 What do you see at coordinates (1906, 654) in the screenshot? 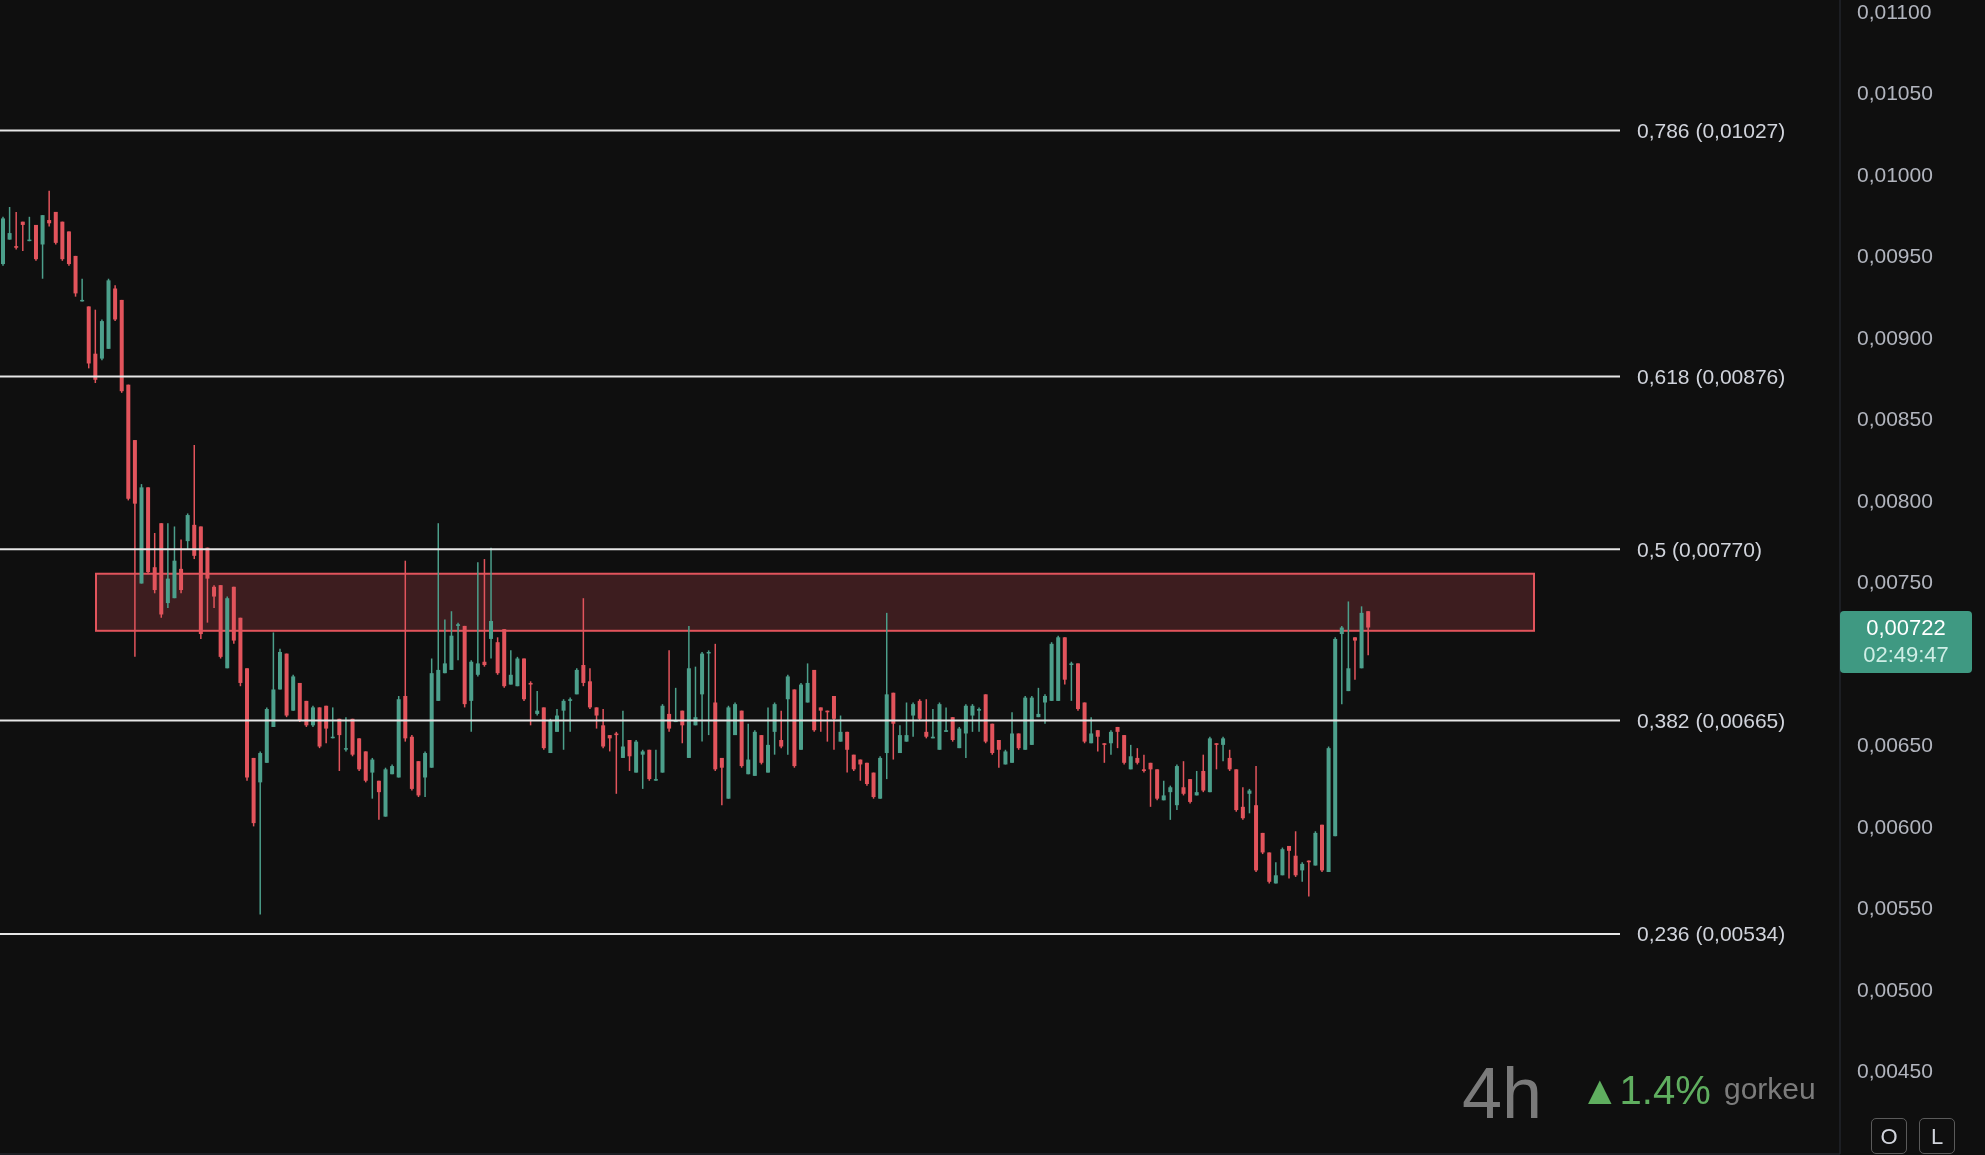
I see `text: 02:49:47` at bounding box center [1906, 654].